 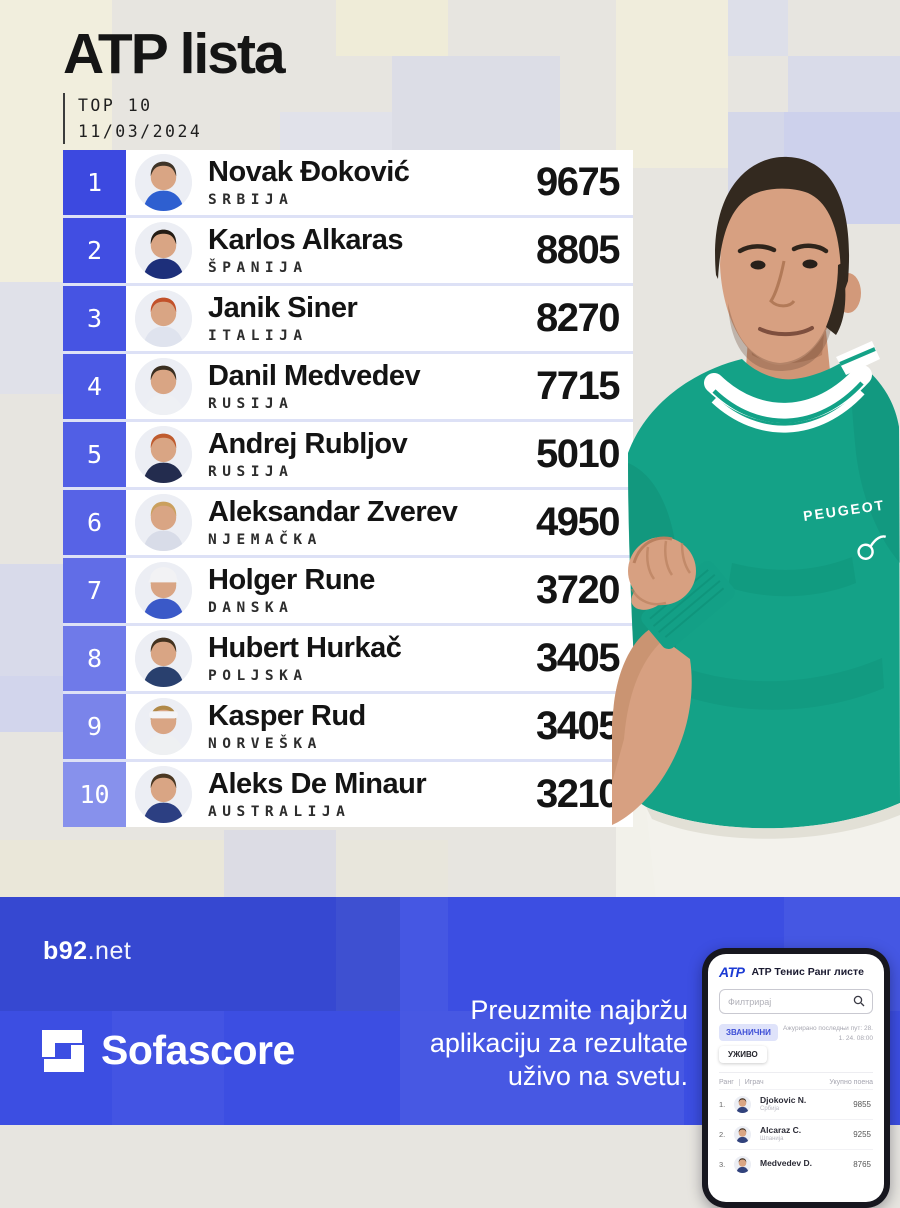 I want to click on rank-number: 3, so click(x=94, y=318).